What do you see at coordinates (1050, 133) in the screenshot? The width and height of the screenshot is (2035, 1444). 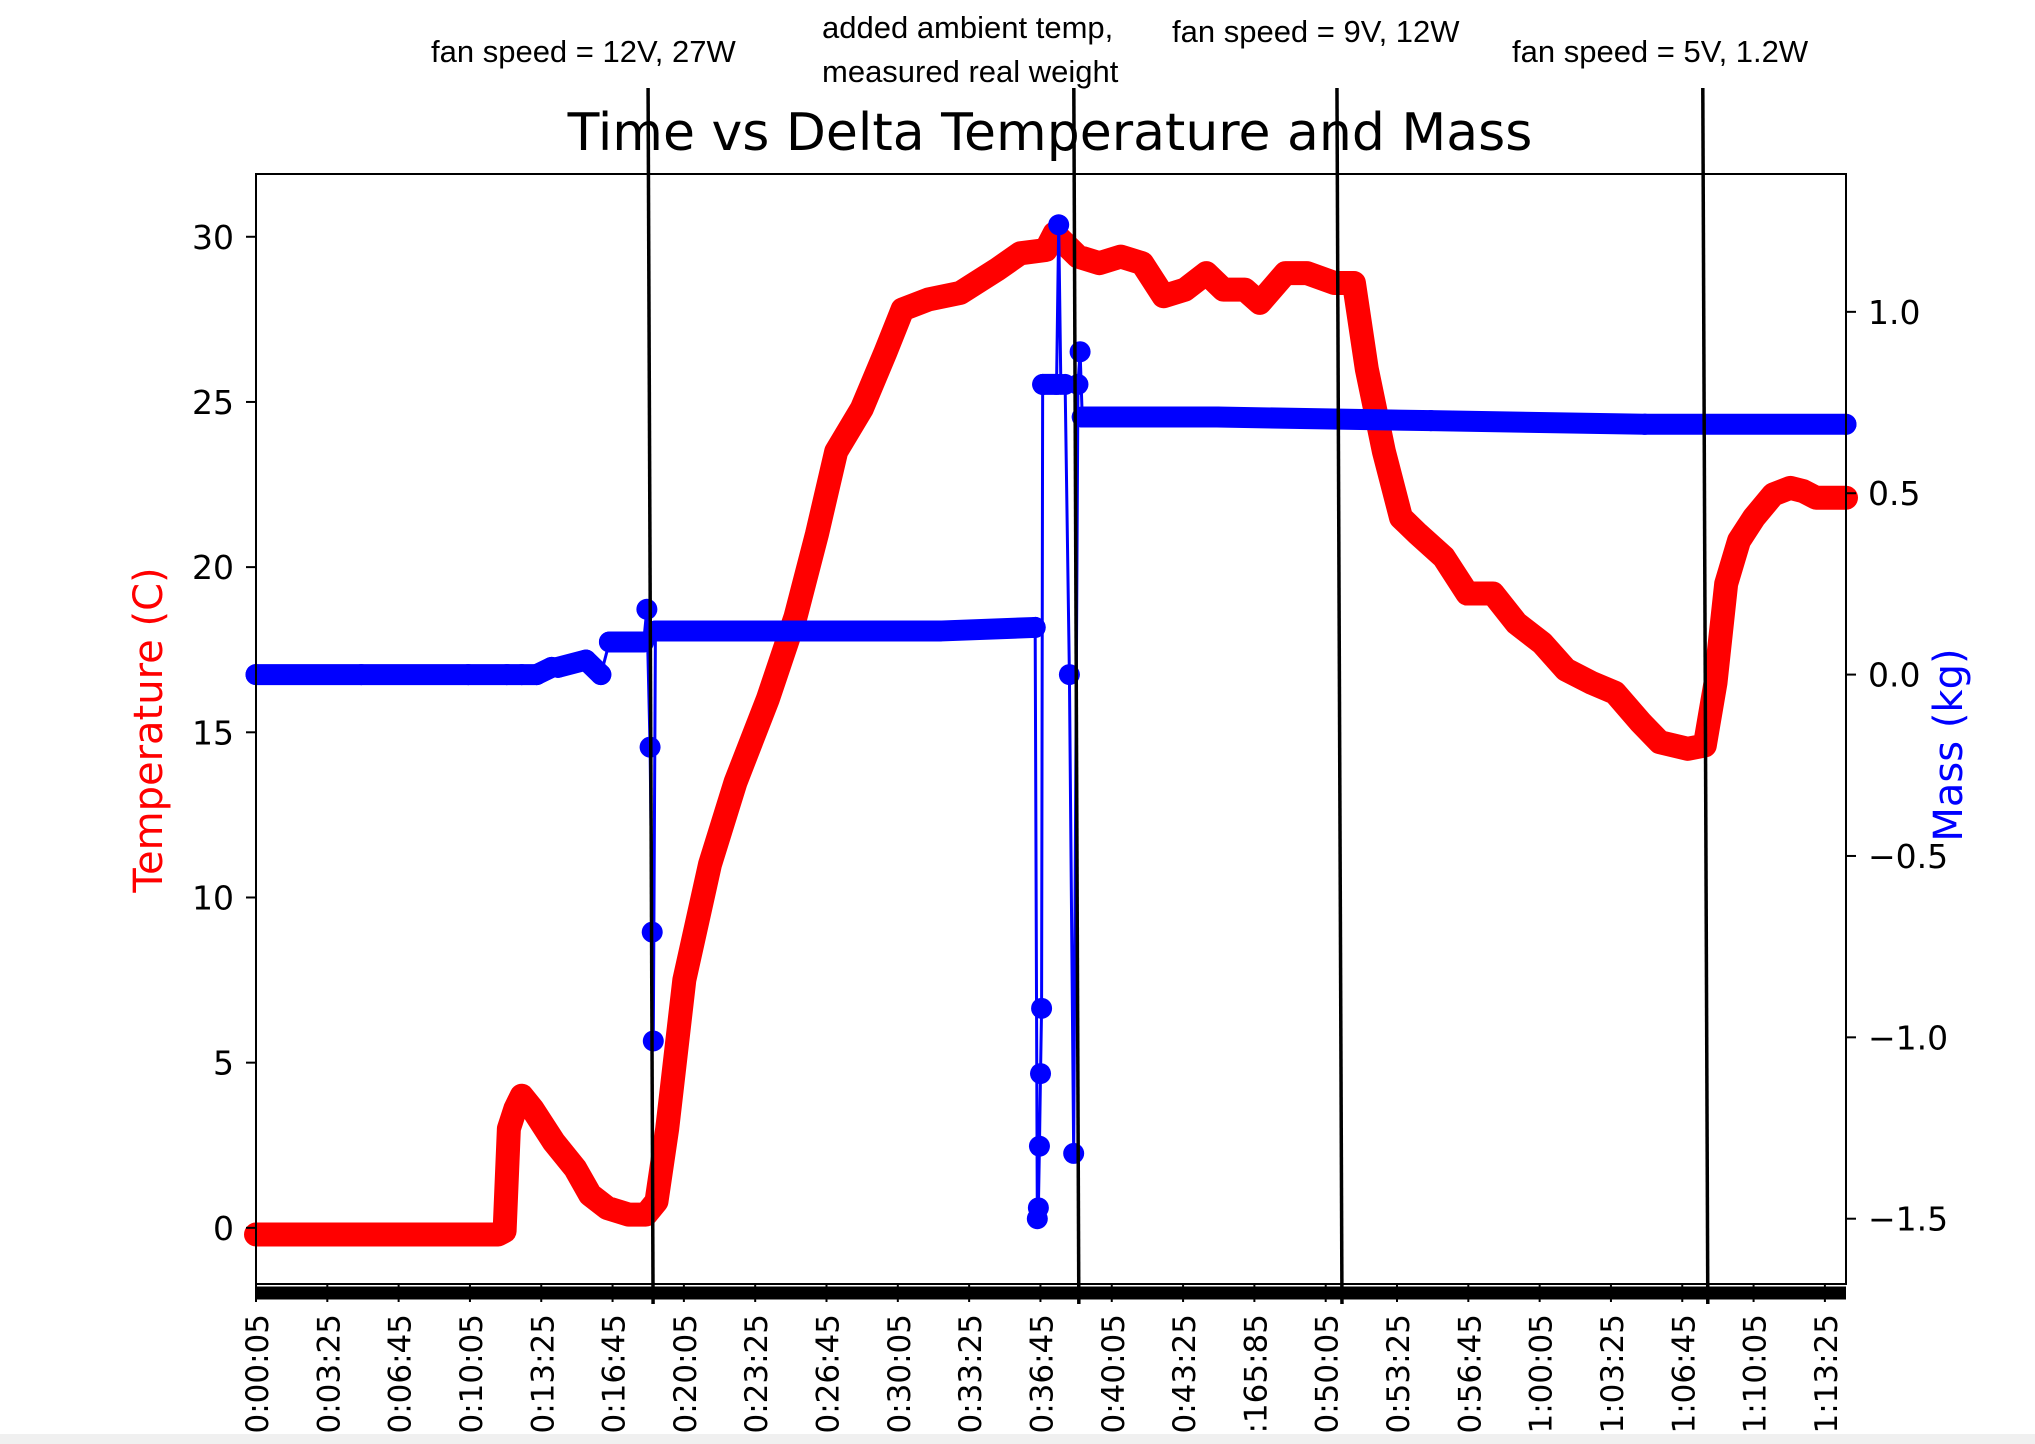 I see `chart-title: Time vs Delta Temperature and Mass` at bounding box center [1050, 133].